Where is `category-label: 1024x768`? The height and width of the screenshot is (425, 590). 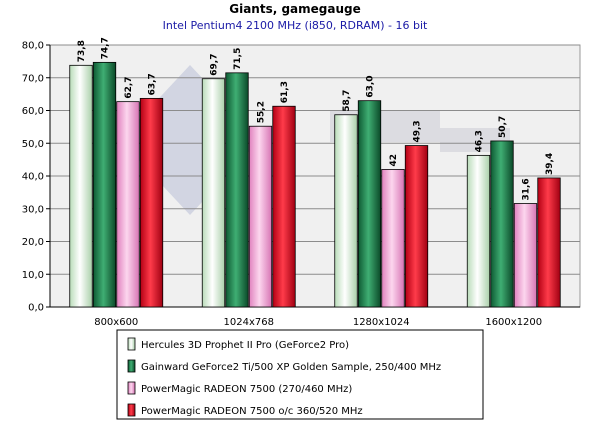
category-label: 1024x768 is located at coordinates (249, 322).